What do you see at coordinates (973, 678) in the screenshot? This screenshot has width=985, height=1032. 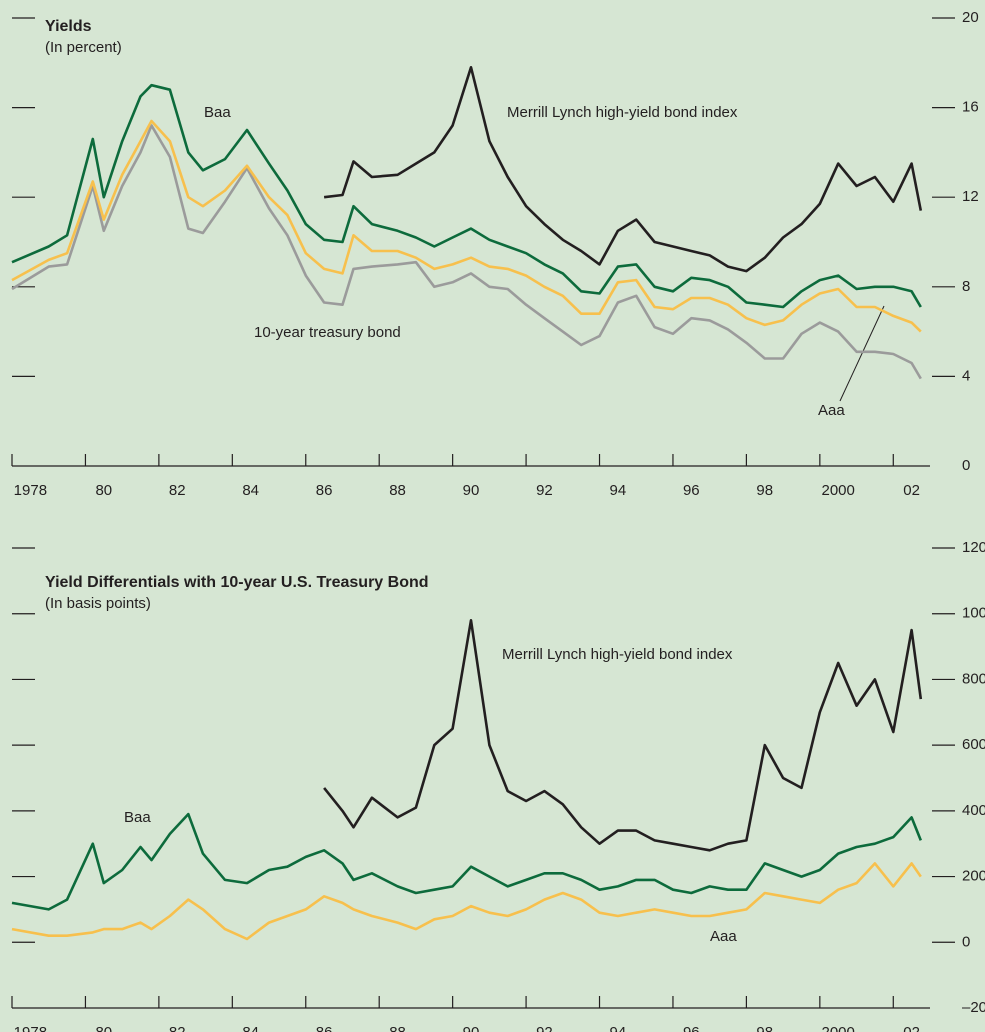 I see `y-tick-label: 800` at bounding box center [973, 678].